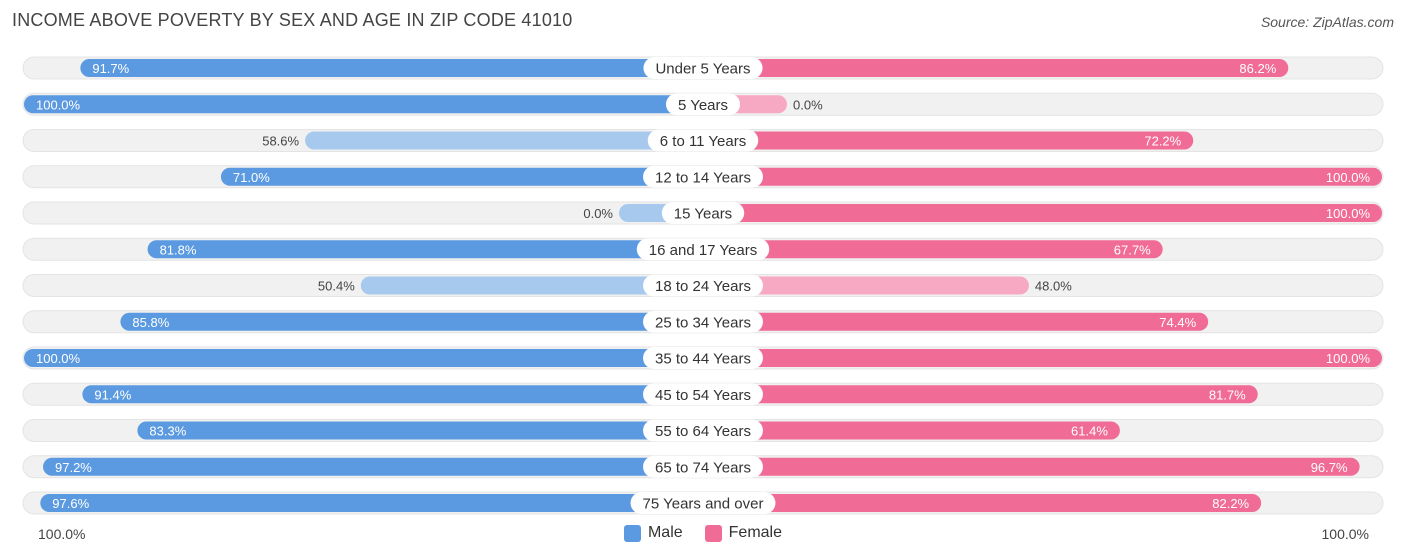 Image resolution: width=1406 pixels, height=559 pixels. I want to click on value-label-male: 91.7%, so click(110, 68).